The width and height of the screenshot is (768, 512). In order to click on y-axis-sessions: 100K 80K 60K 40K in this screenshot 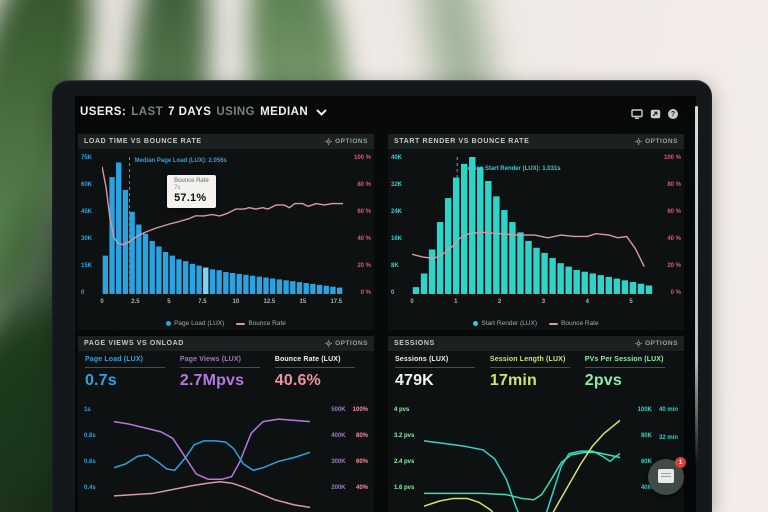, I will do `click(644, 449)`.